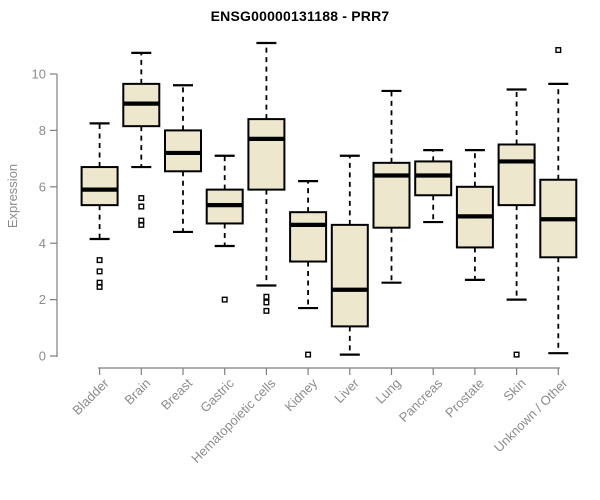 Image resolution: width=600 pixels, height=500 pixels. What do you see at coordinates (421, 400) in the screenshot?
I see `x-tick-label-pancreas: Pancreas` at bounding box center [421, 400].